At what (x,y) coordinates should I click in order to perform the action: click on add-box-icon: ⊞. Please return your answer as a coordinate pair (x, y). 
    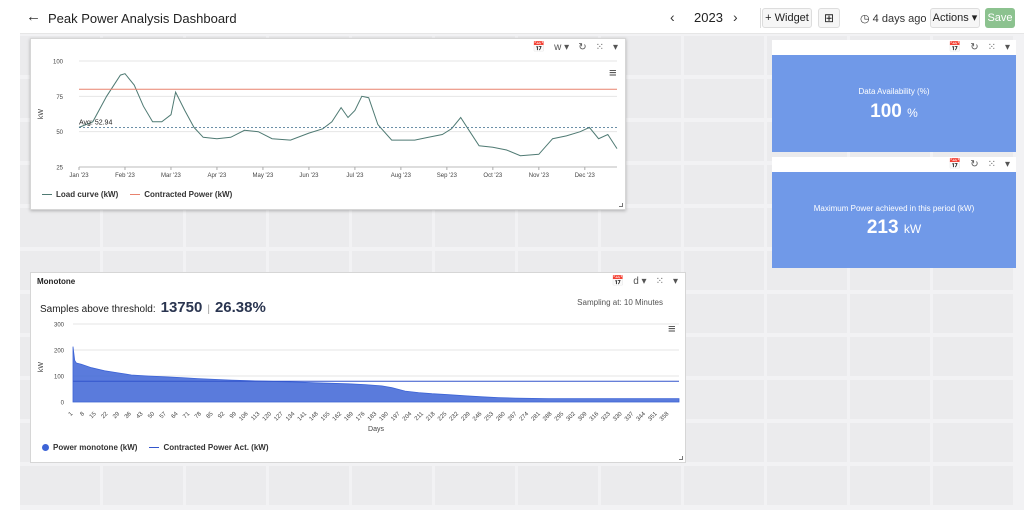
    Looking at the image, I should click on (829, 18).